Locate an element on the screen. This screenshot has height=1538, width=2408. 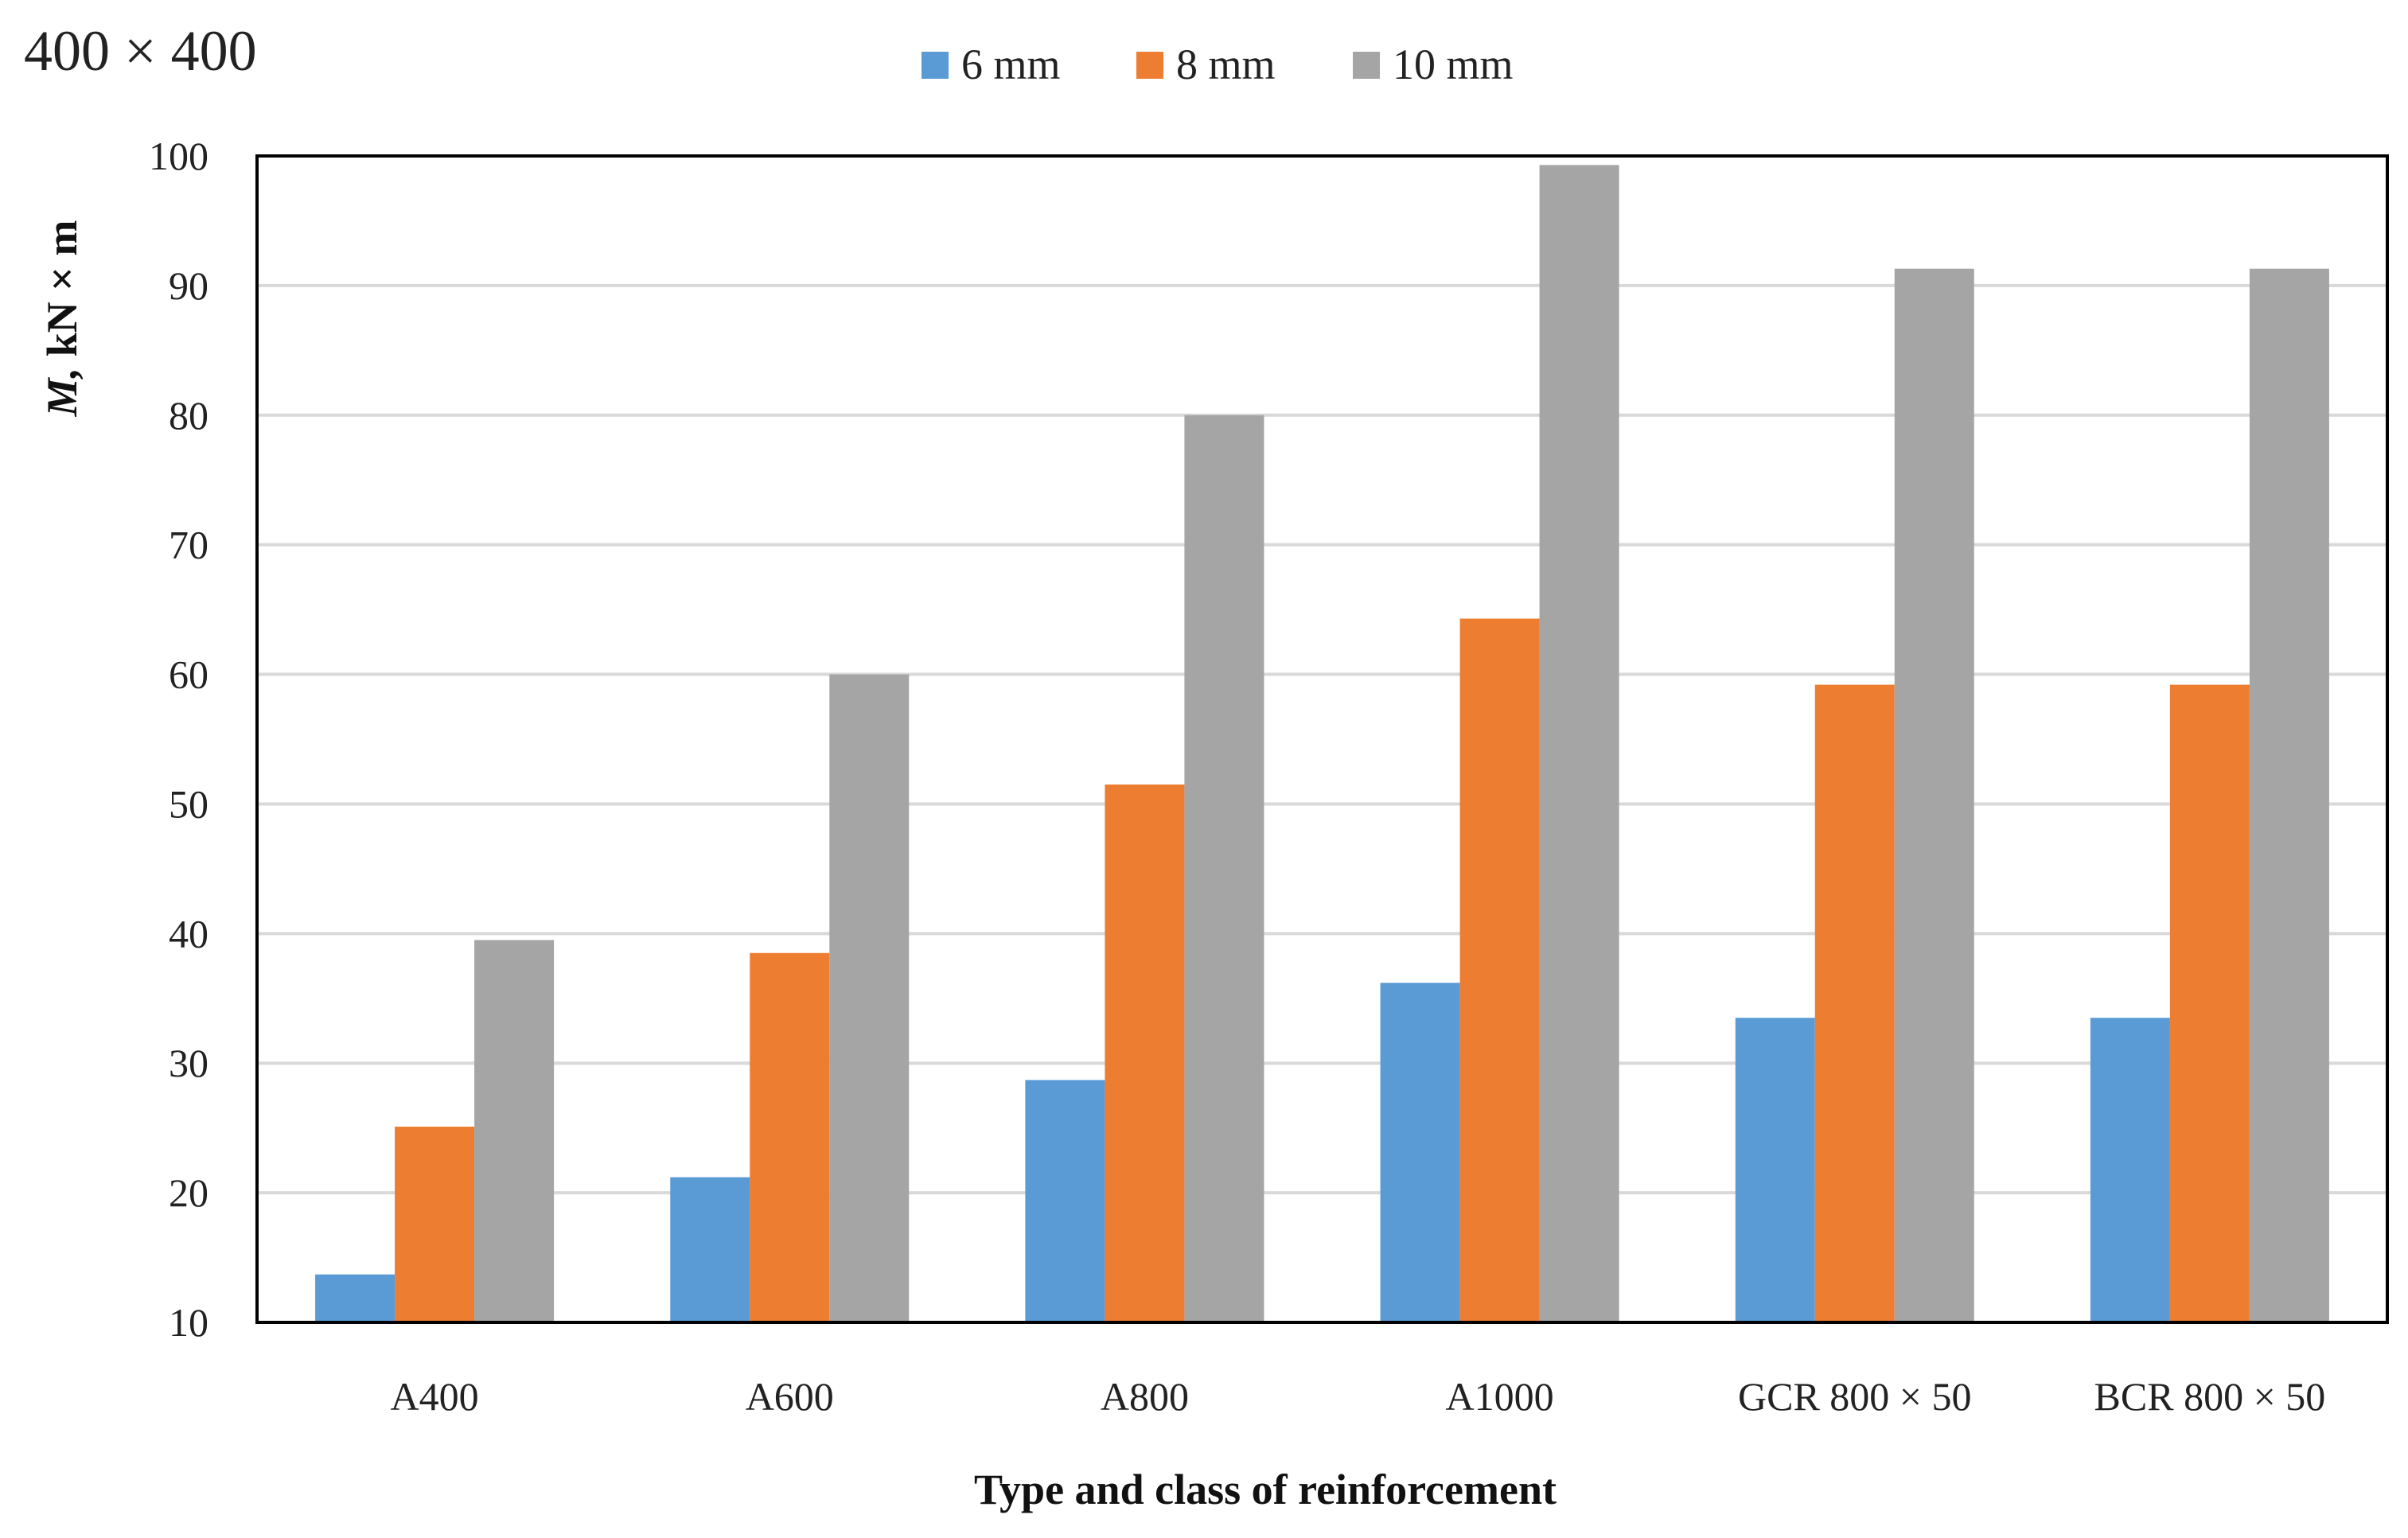
bar-10mm-A800 is located at coordinates (1224, 868).